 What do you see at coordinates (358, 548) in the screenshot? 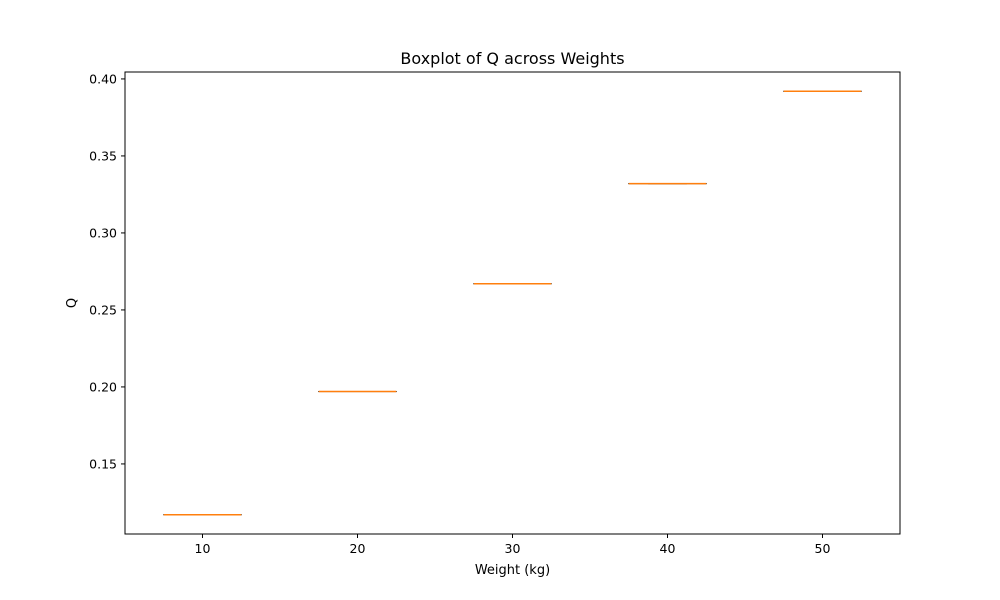
I see `x-tick-label: 20` at bounding box center [358, 548].